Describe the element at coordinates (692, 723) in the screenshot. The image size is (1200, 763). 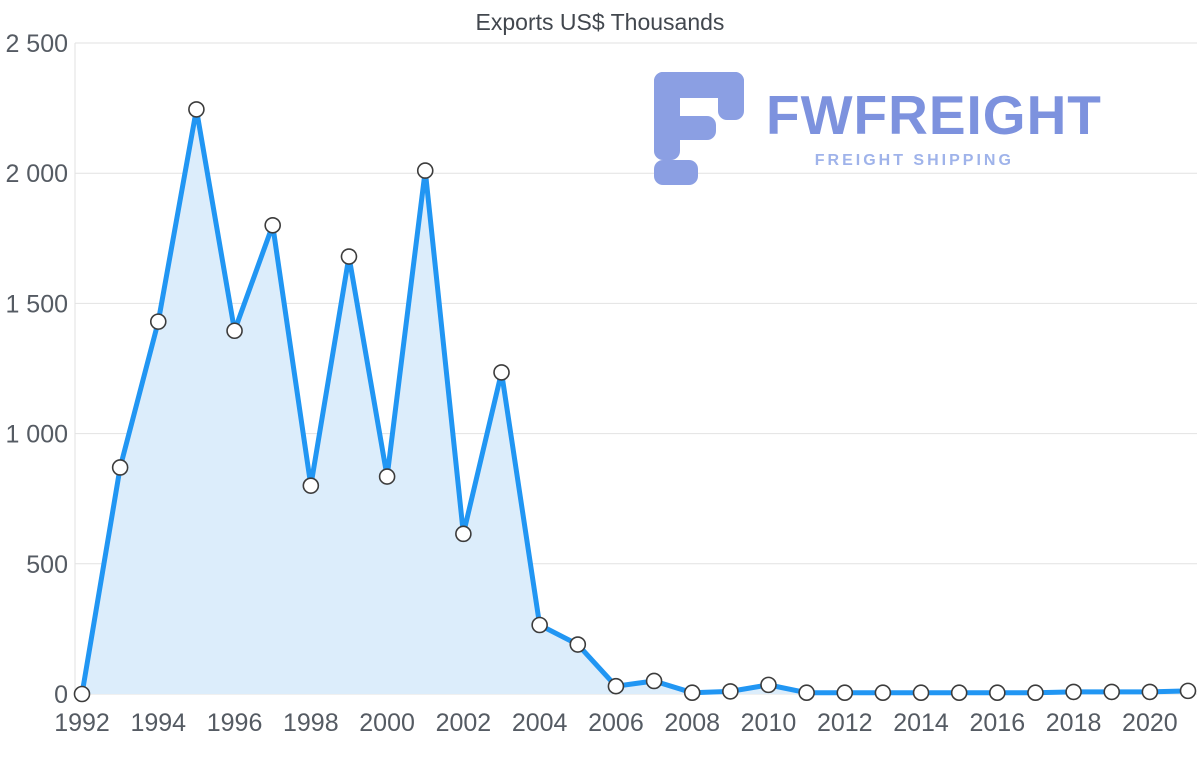
I see `x-tick-label: 2008` at that location.